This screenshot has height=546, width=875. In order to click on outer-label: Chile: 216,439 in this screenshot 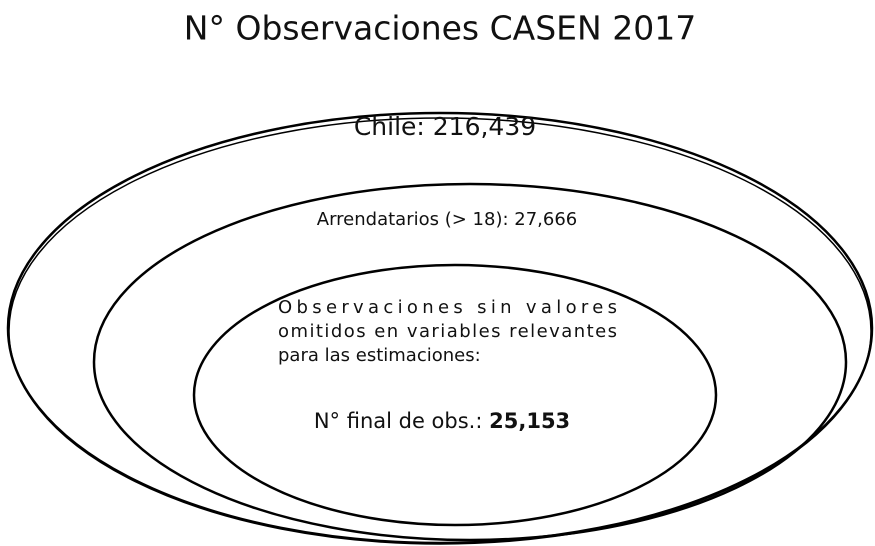, I will do `click(445, 126)`.